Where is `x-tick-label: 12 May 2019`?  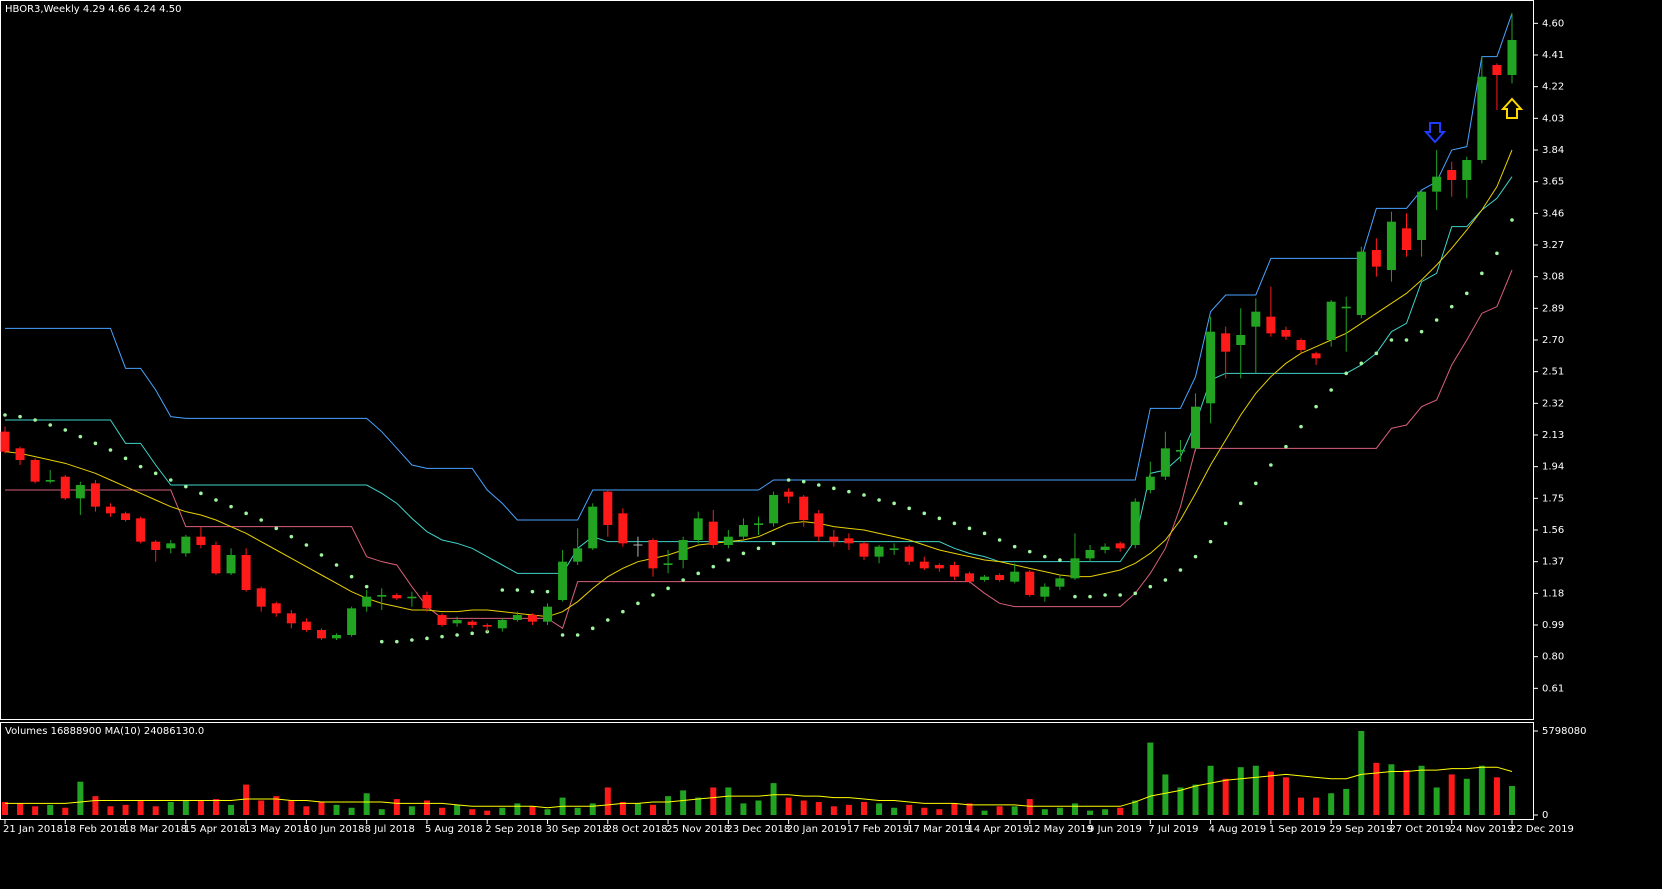
x-tick-label: 12 May 2019 is located at coordinates (1060, 829).